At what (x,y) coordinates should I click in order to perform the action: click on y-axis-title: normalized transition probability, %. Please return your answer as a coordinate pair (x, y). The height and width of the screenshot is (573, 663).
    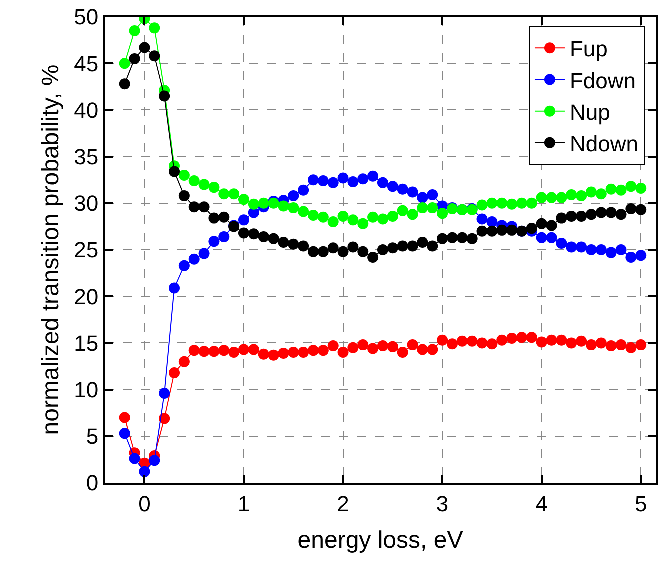
    Looking at the image, I should click on (51, 250).